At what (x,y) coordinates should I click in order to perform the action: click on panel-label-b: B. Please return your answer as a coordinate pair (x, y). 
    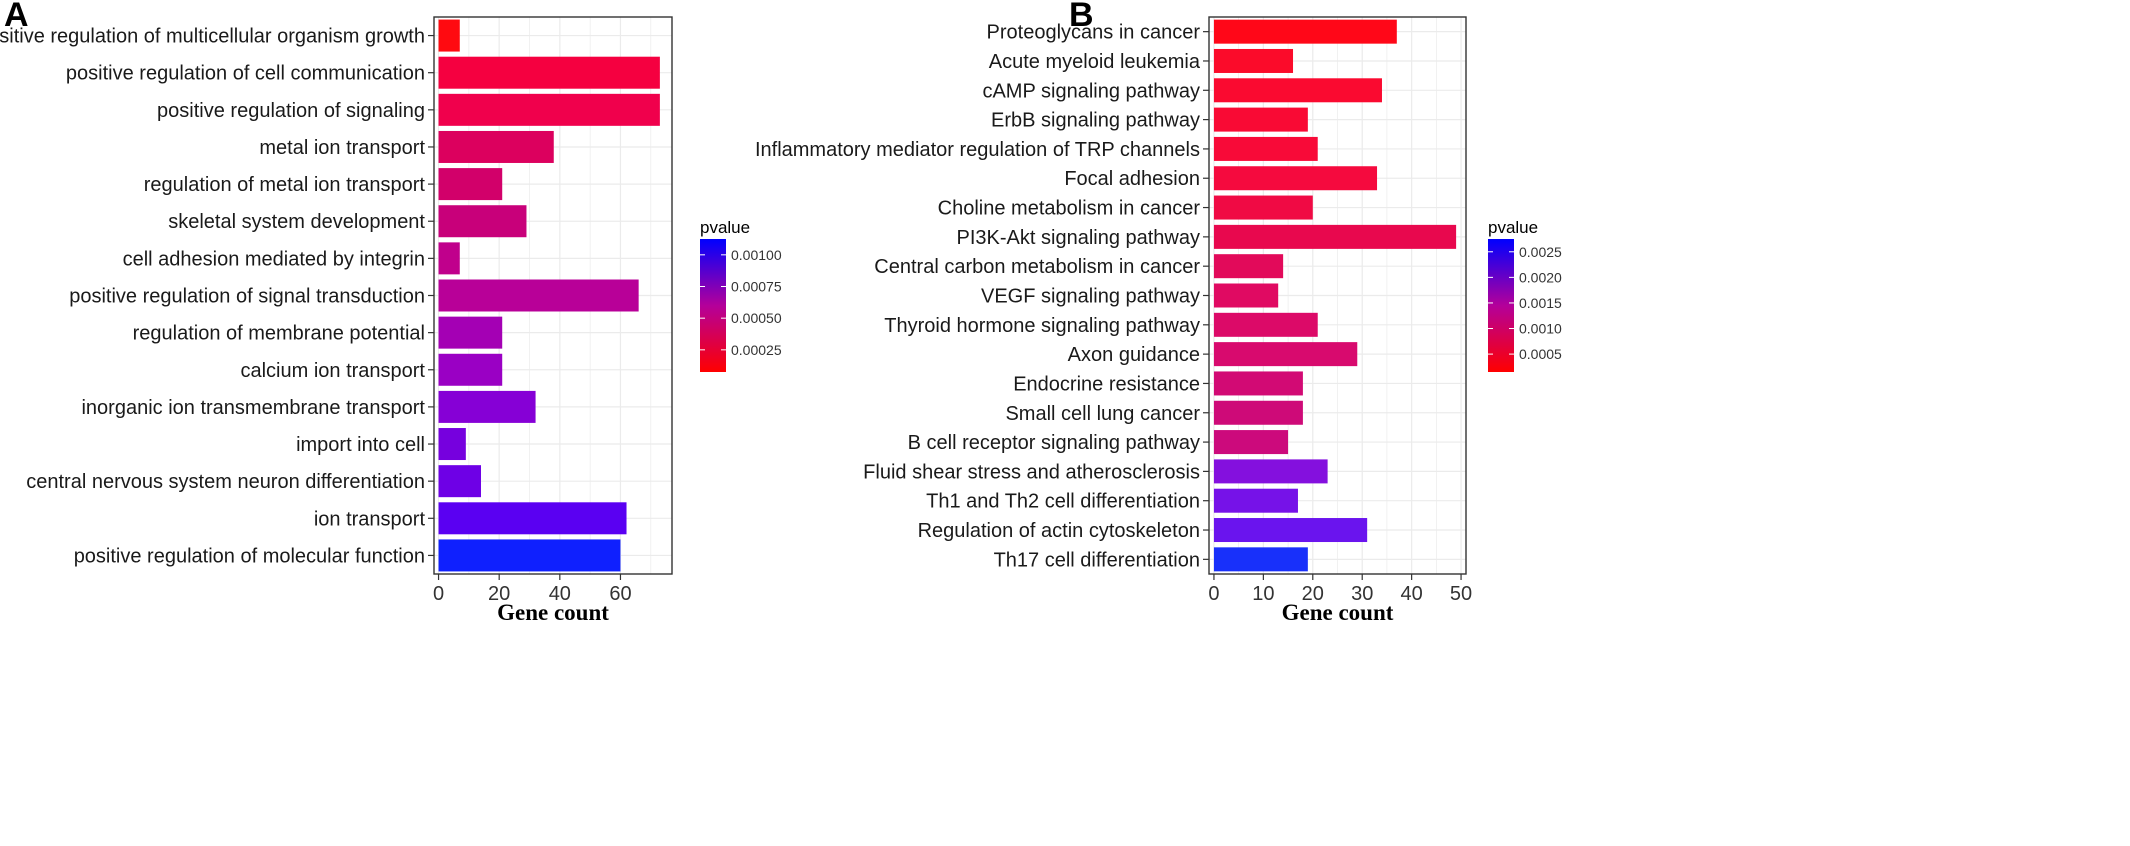
    Looking at the image, I should click on (1081, 17).